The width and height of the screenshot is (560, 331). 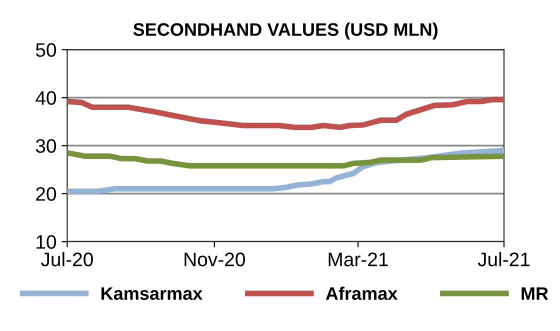 I want to click on chart-title: SECONDHAND VALUES (USD MLN), so click(x=285, y=31).